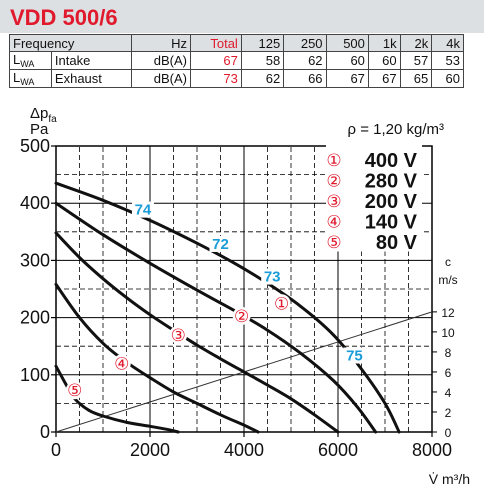  I want to click on noise-label: 72, so click(220, 244).